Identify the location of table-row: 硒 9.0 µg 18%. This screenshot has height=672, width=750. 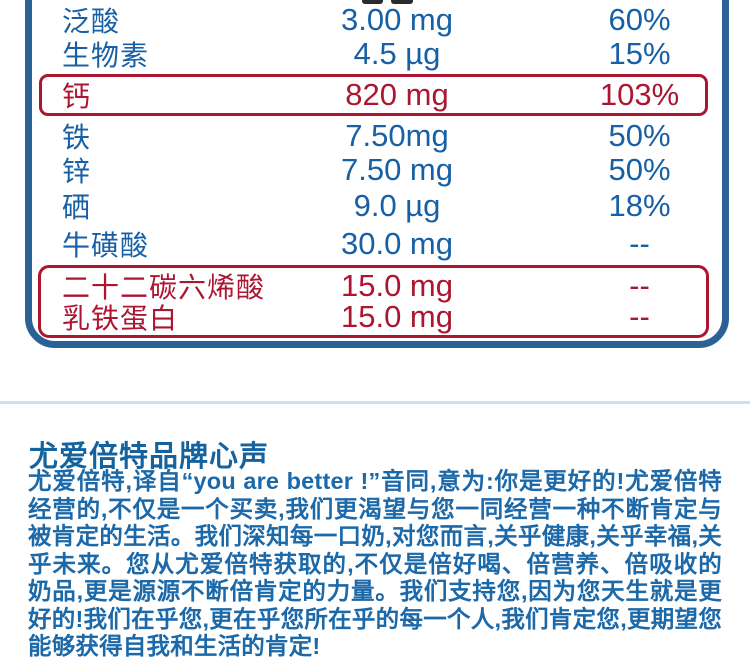
(377, 205).